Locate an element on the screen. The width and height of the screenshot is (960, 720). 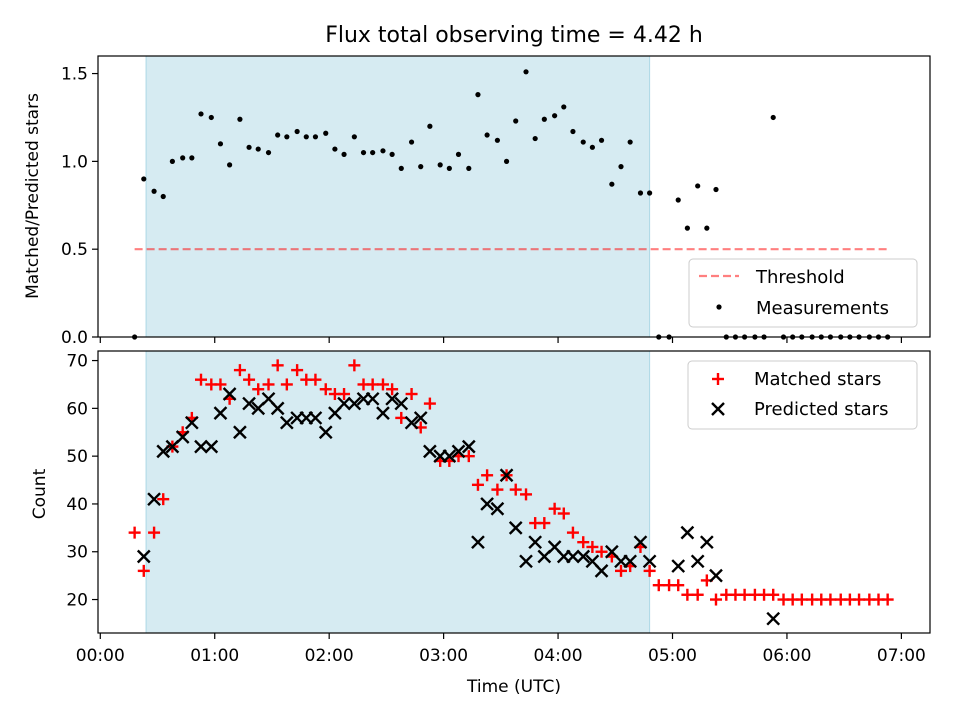
top-legend-box is located at coordinates (803, 293).